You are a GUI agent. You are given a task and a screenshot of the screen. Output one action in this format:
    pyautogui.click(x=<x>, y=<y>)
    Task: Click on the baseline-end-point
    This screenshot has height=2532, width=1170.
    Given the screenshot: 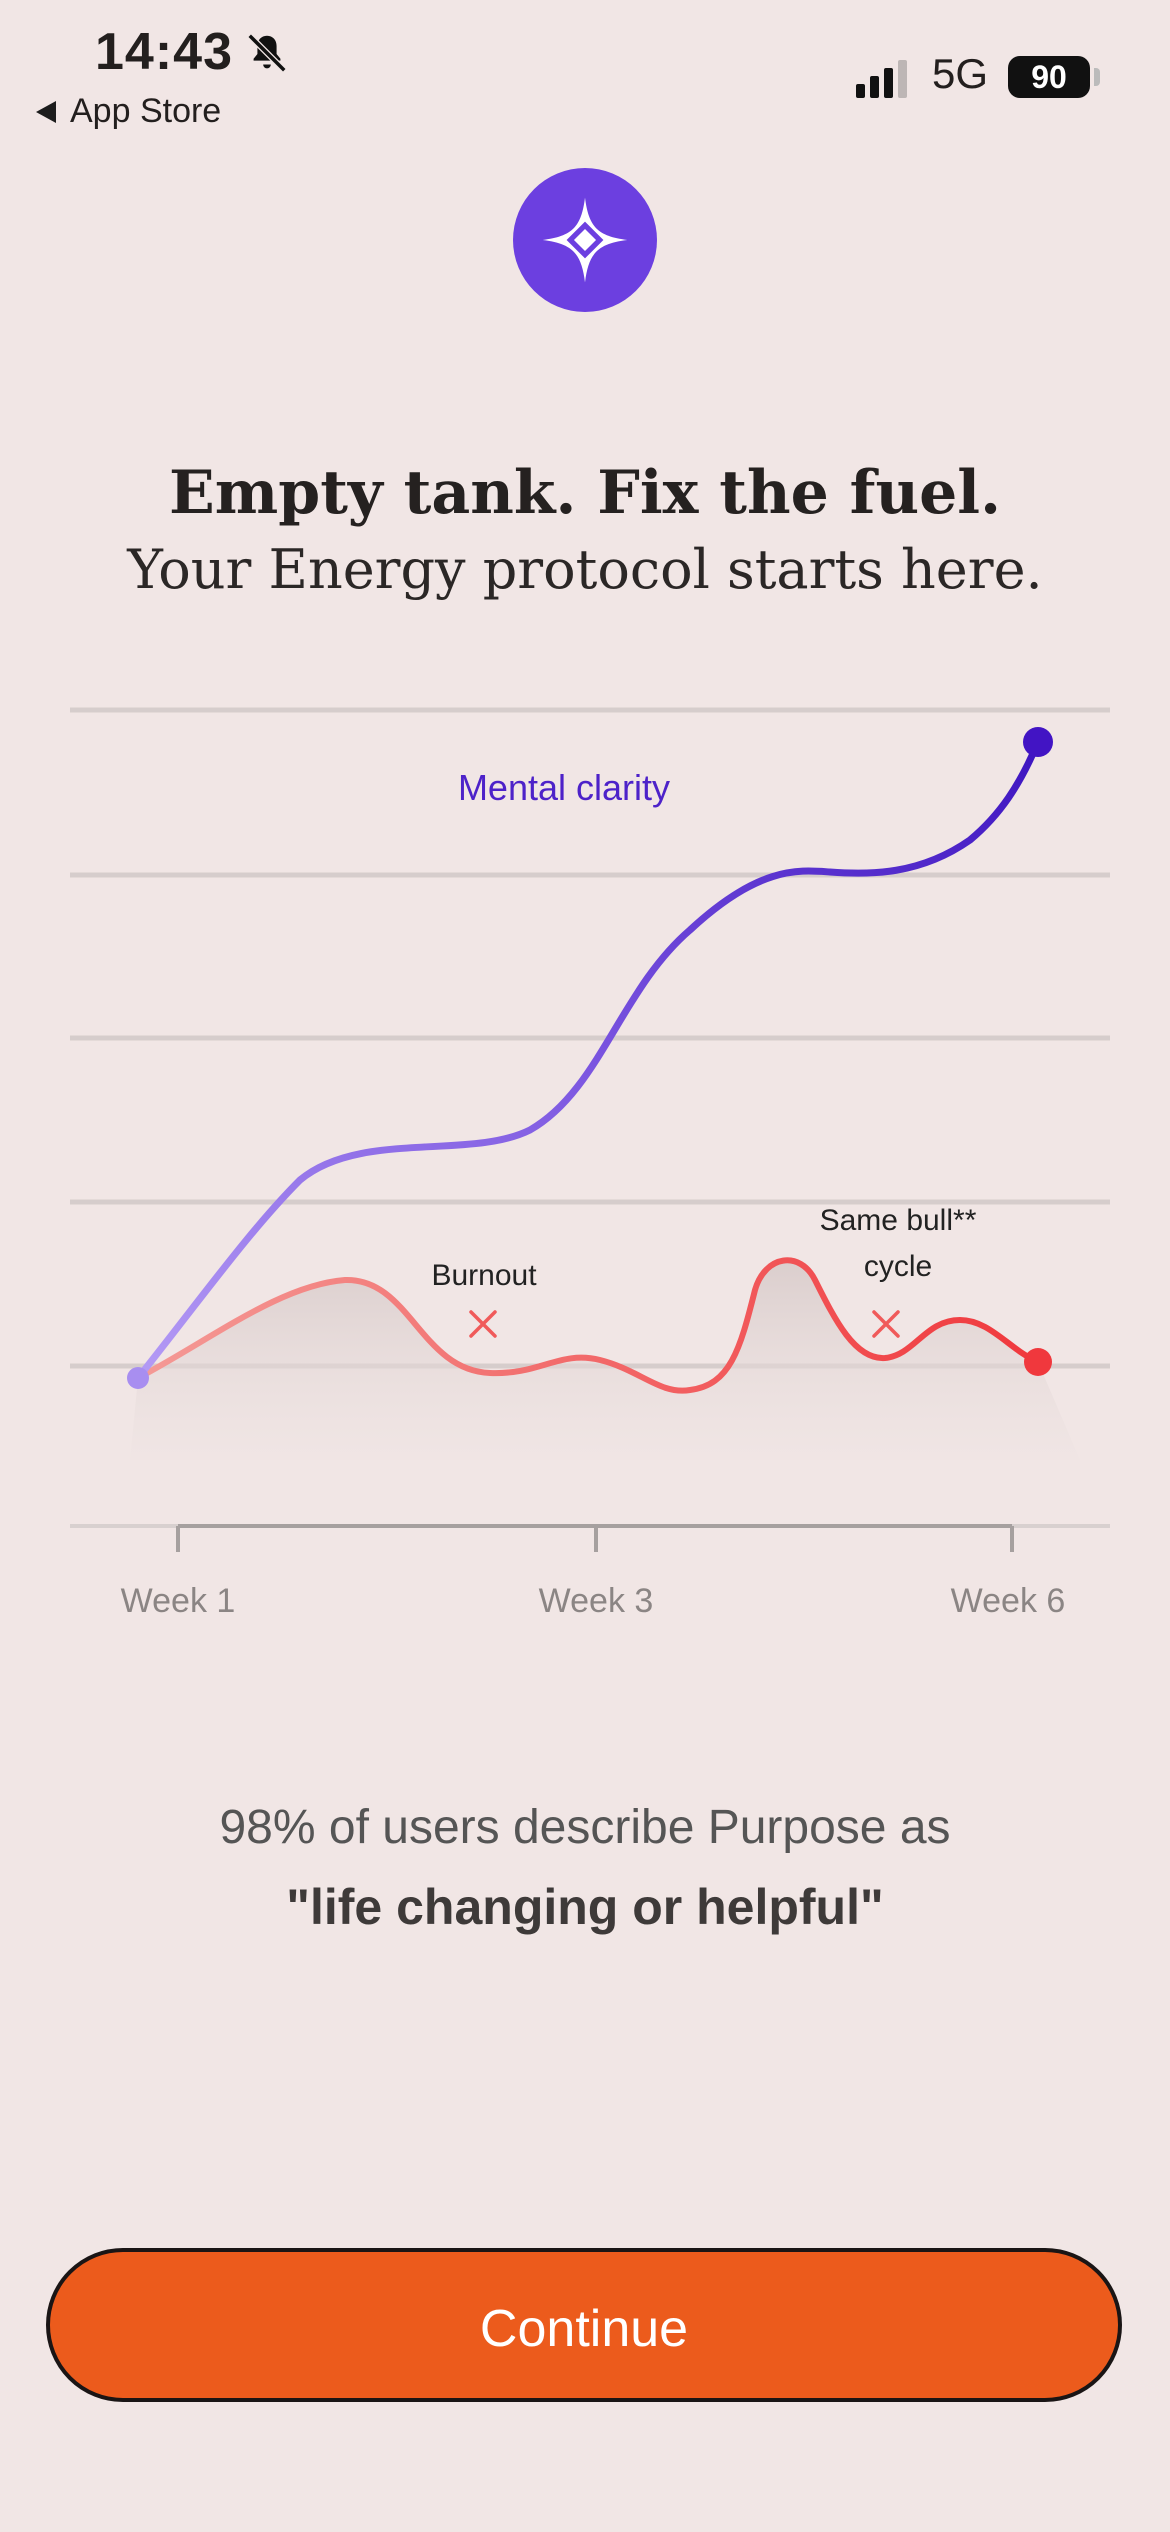 What is the action you would take?
    pyautogui.click(x=1038, y=1362)
    